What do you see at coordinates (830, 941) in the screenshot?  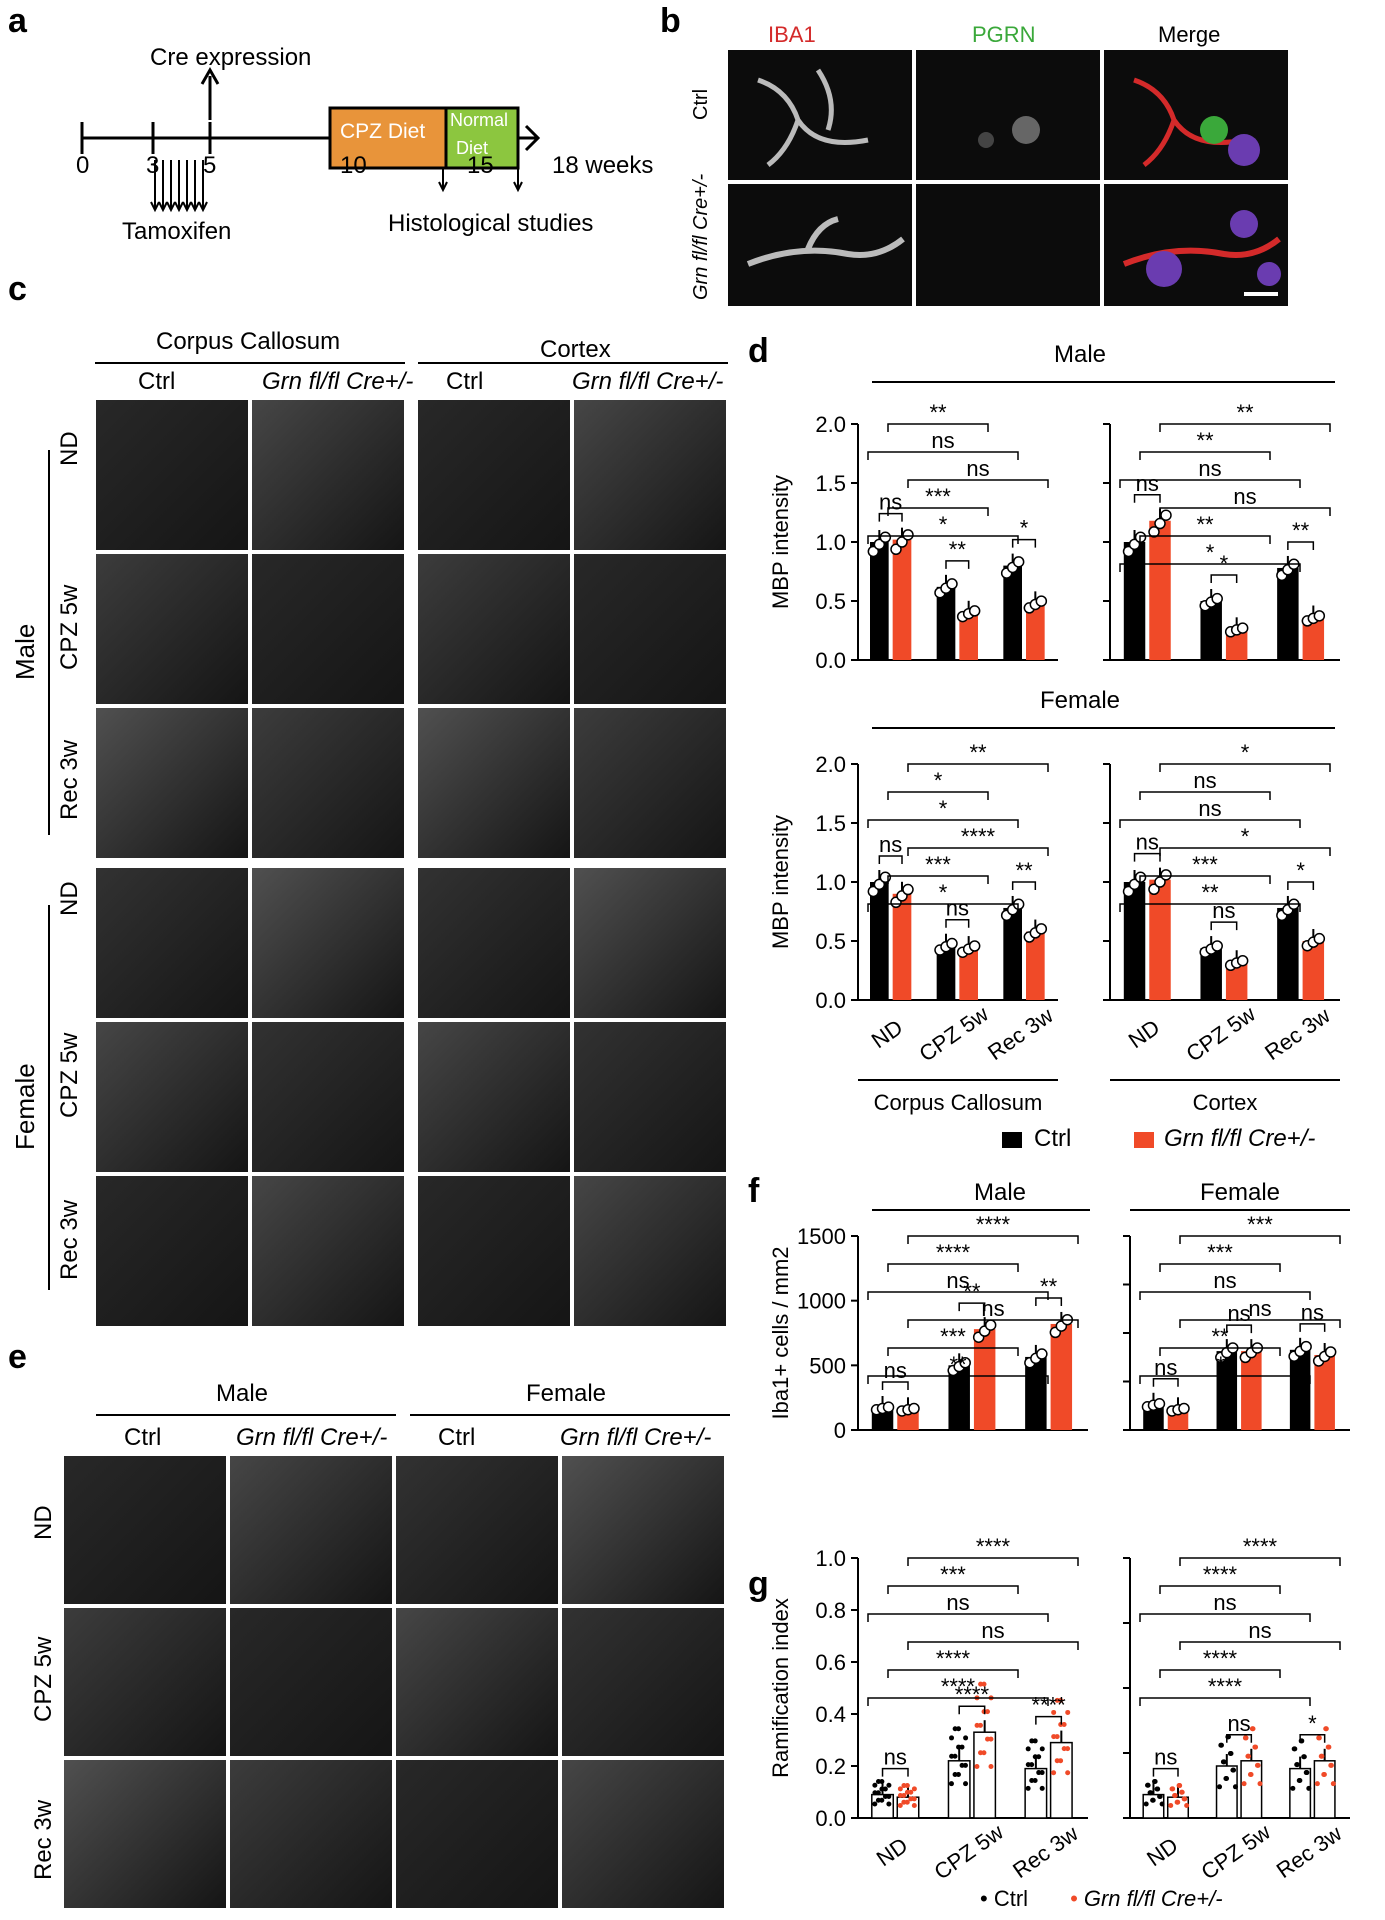 I see `d-female-cc-ytick-label-1: 0.5` at bounding box center [830, 941].